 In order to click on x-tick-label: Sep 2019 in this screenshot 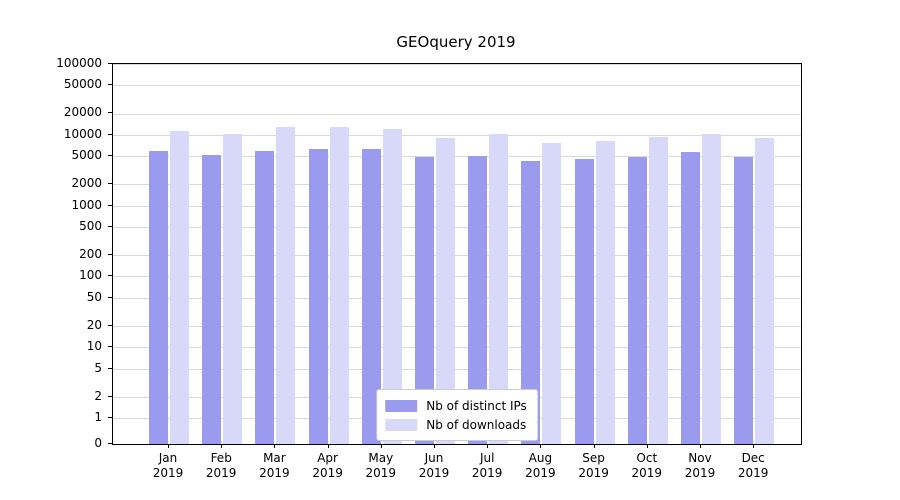, I will do `click(593, 465)`.